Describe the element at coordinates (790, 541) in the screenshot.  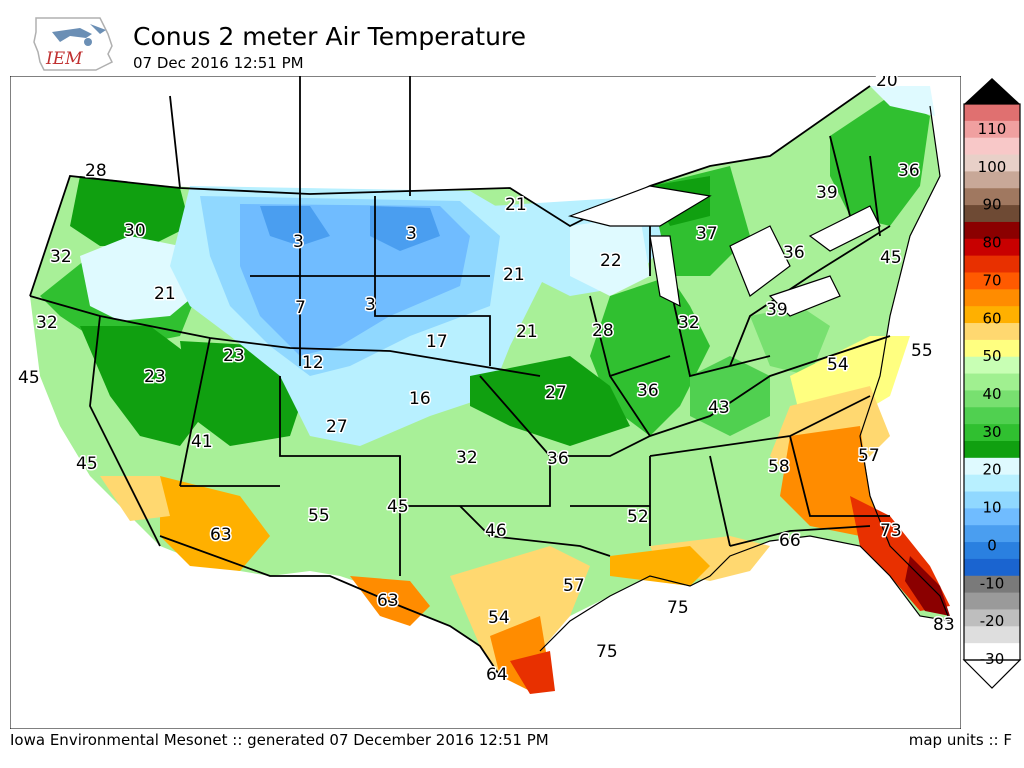
I see `temp-label: 66` at that location.